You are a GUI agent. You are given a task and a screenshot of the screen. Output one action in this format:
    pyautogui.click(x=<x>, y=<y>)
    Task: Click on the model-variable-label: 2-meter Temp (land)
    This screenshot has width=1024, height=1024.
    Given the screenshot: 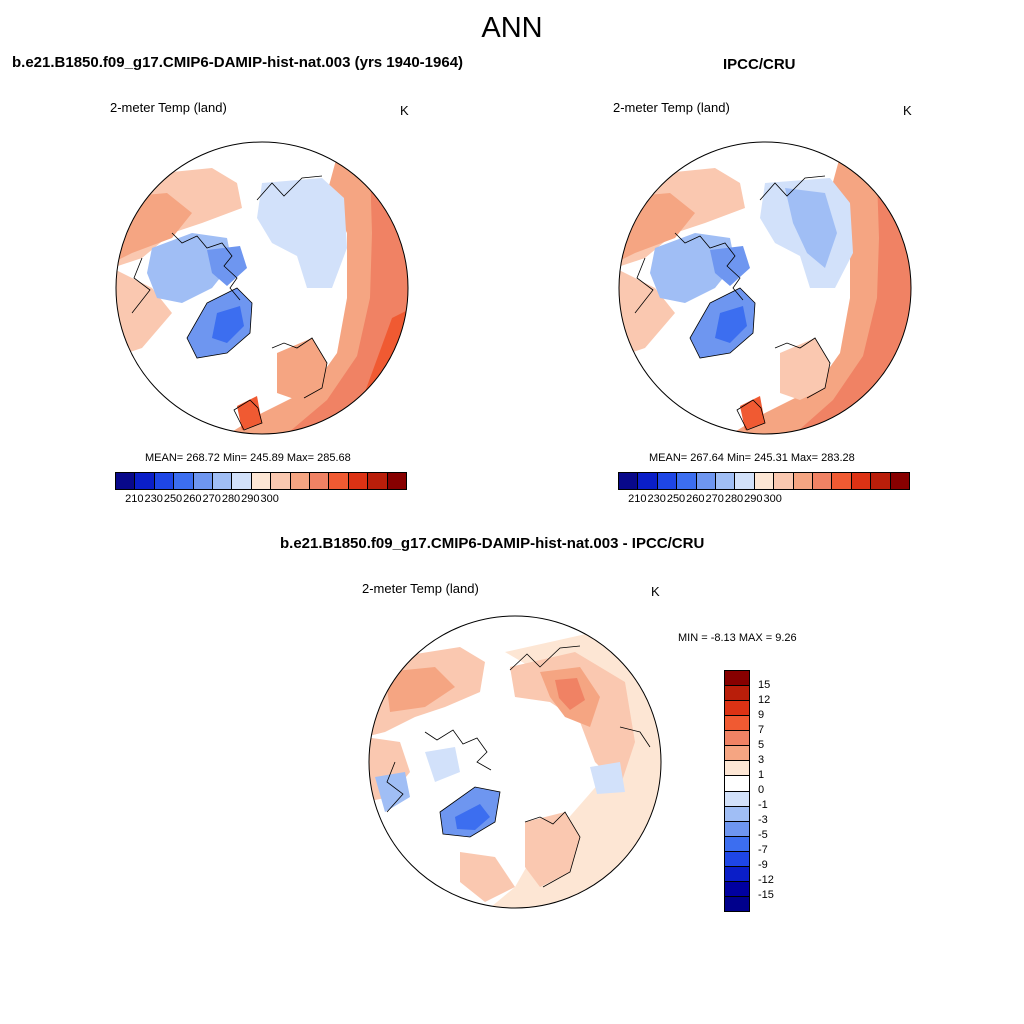 What is the action you would take?
    pyautogui.click(x=168, y=107)
    